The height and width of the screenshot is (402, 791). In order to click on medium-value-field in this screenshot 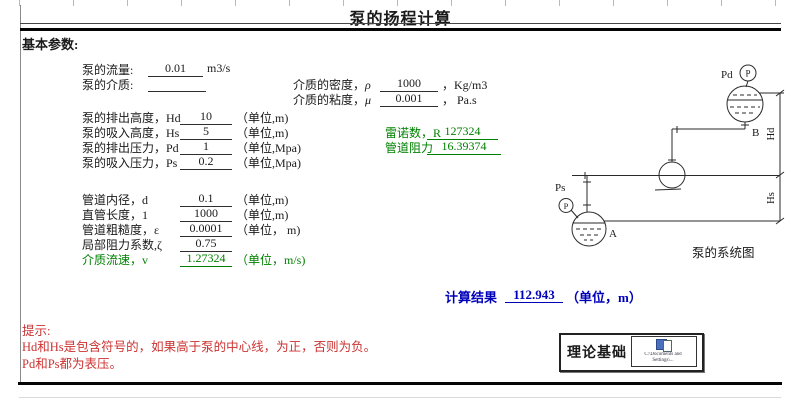, I will do `click(177, 84)`.